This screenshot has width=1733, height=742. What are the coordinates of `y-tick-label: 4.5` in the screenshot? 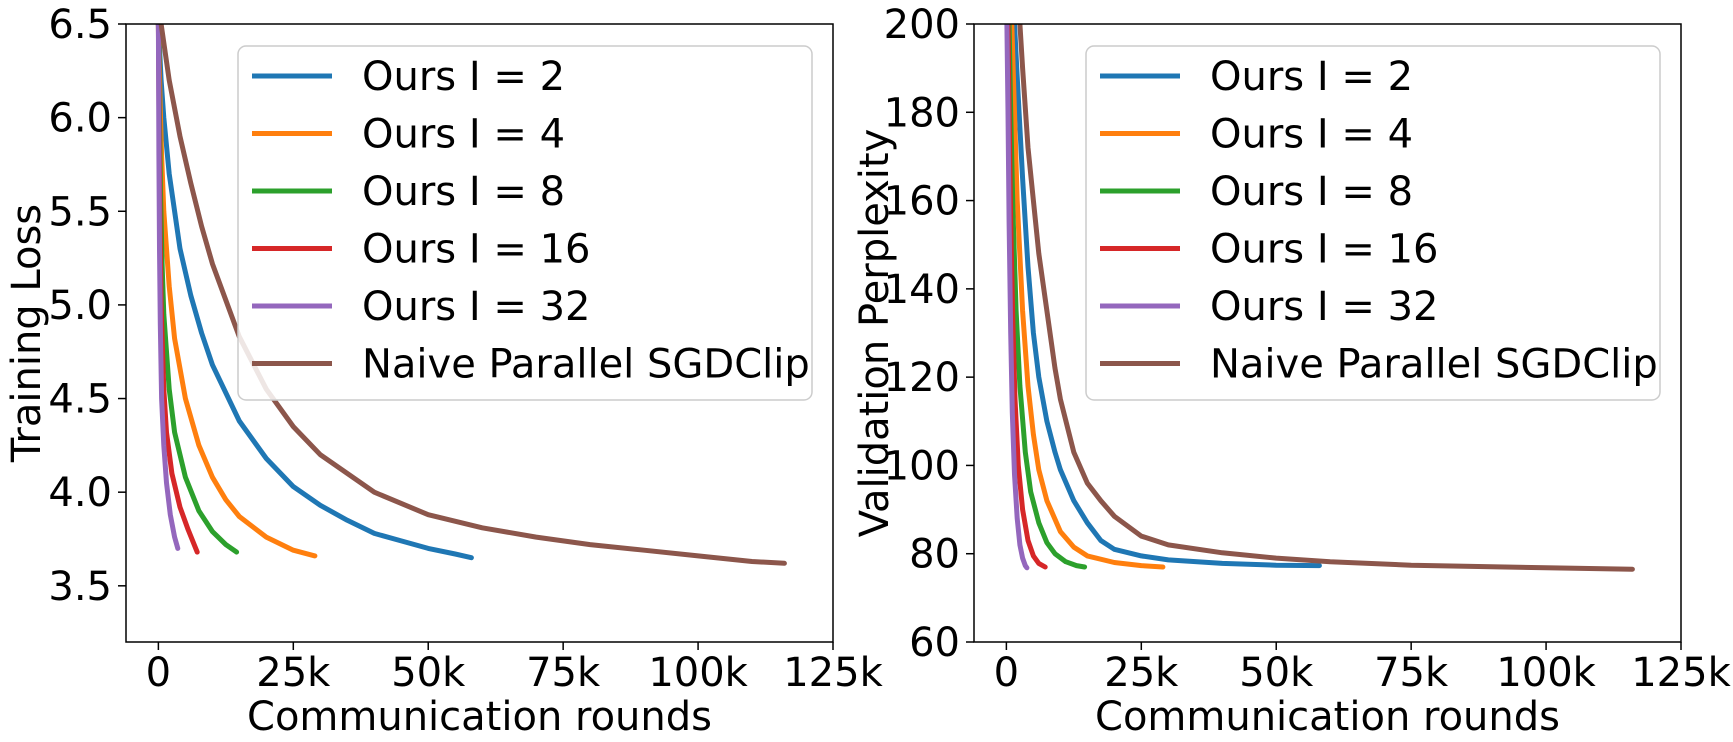 It's located at (80, 400).